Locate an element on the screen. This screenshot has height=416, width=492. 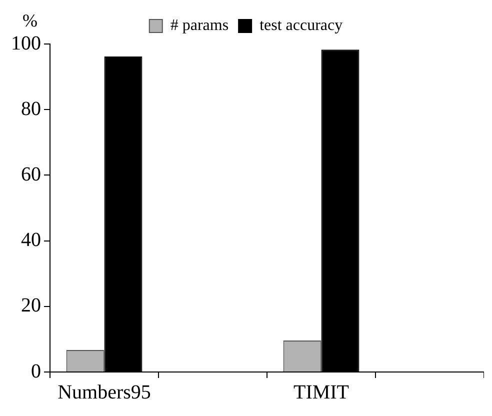
y-tick-label: 40 is located at coordinates (31, 240).